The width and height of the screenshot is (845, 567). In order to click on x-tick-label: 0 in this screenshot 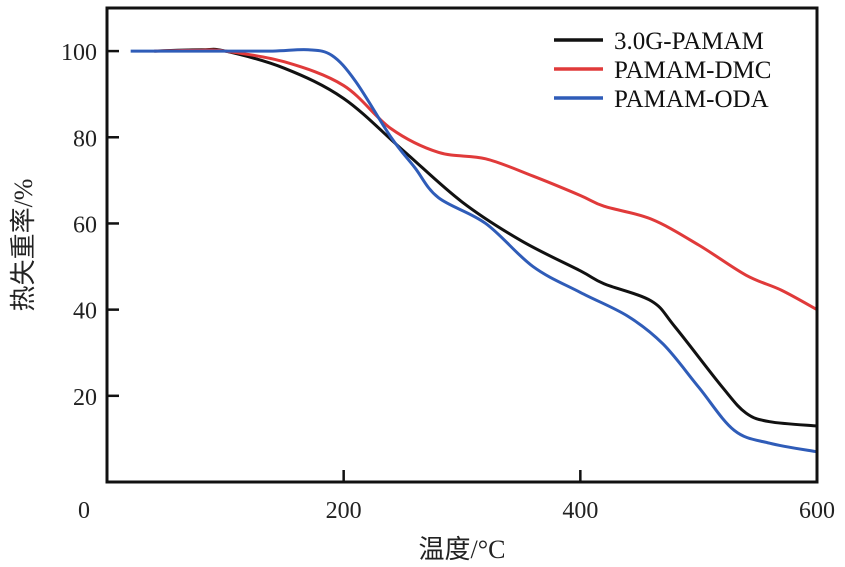, I will do `click(84, 511)`.